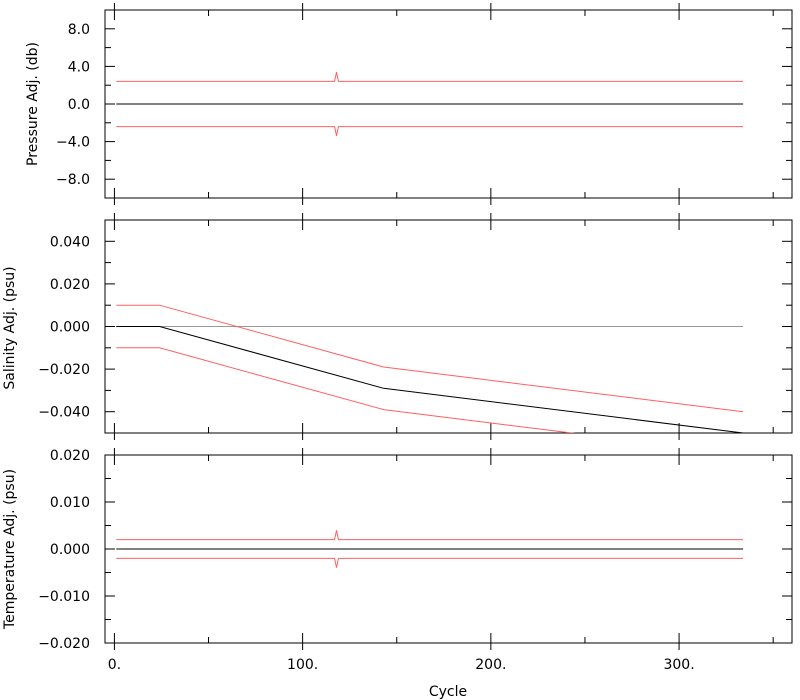  Describe the element at coordinates (430, 535) in the screenshot. I see `temperature-upper-error-line` at that location.